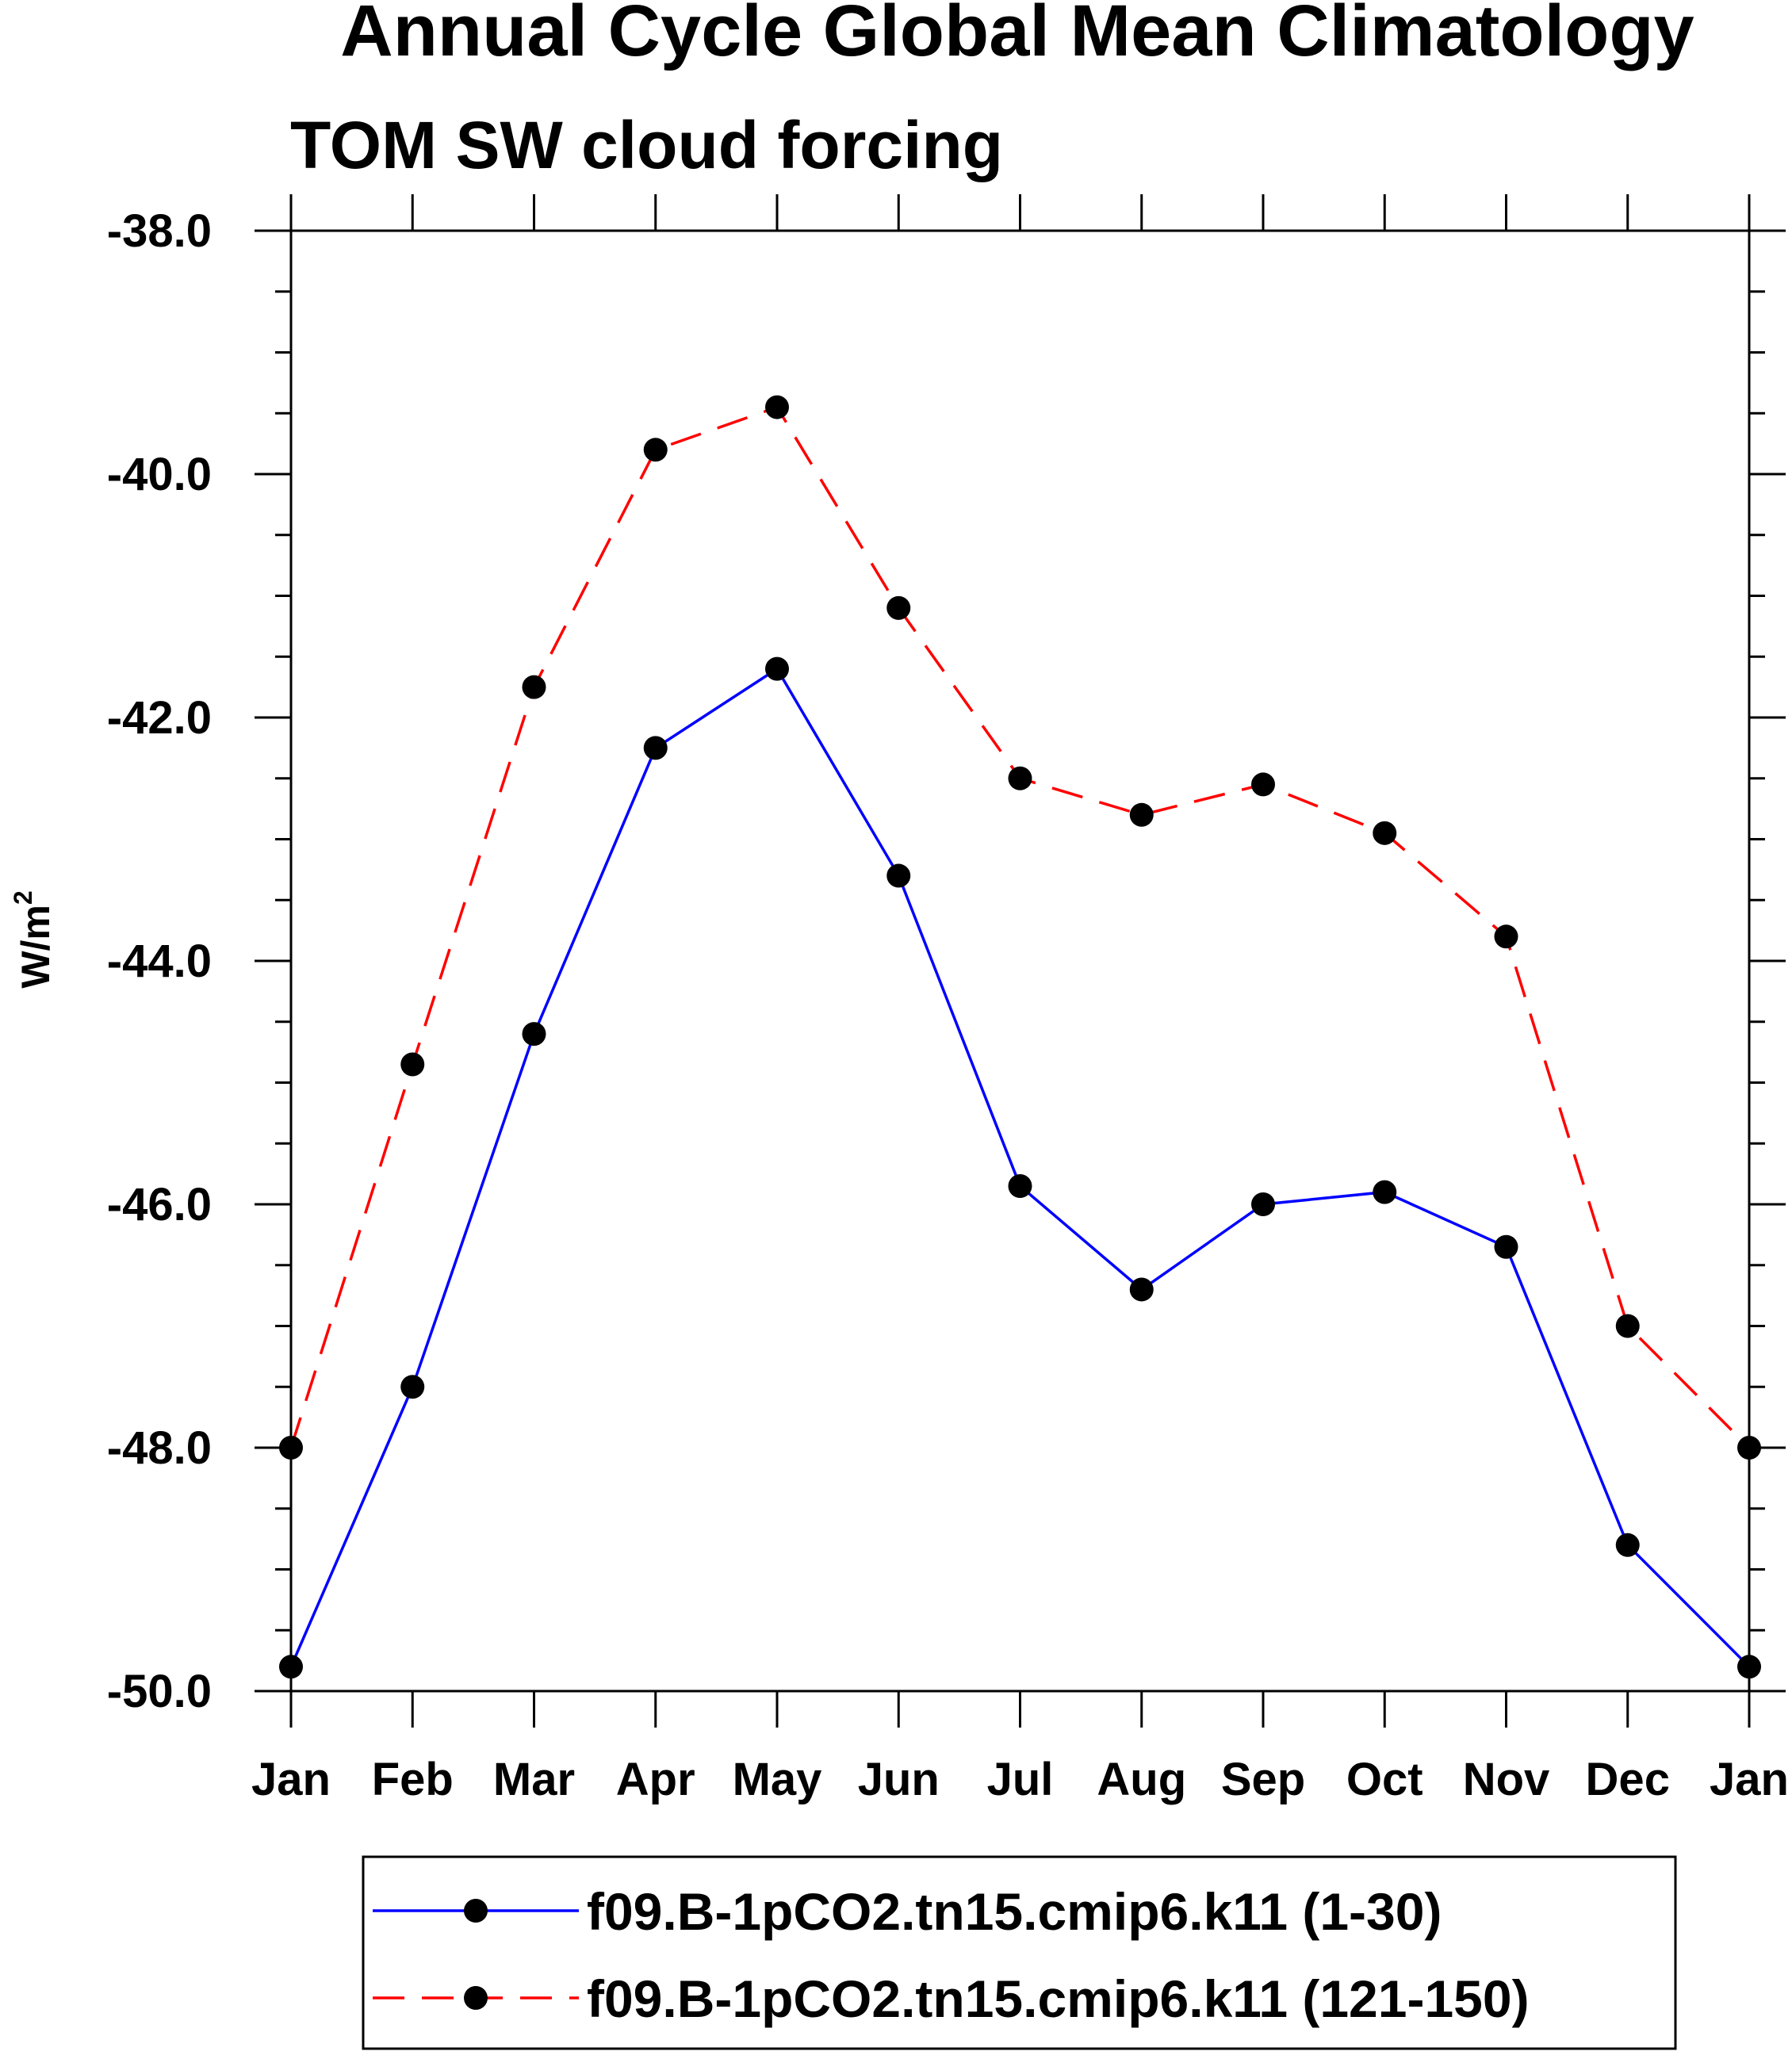 This screenshot has width=1792, height=2055. Describe the element at coordinates (35, 947) in the screenshot. I see `y-axis-label-text: W/m` at that location.